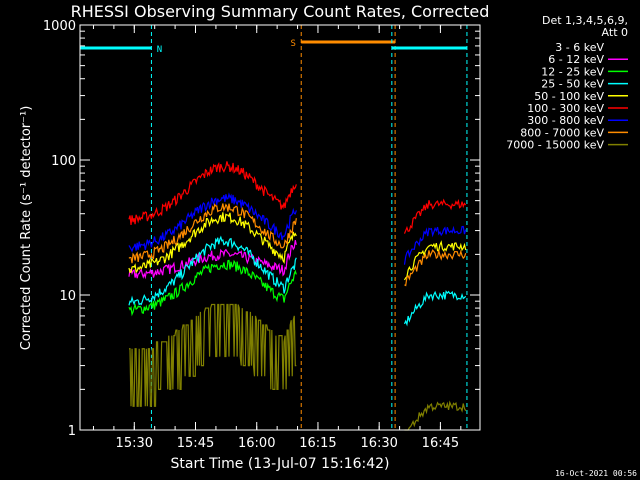  What do you see at coordinates (569, 96) in the screenshot?
I see `legend-label: 50 - 100 keV` at bounding box center [569, 96].